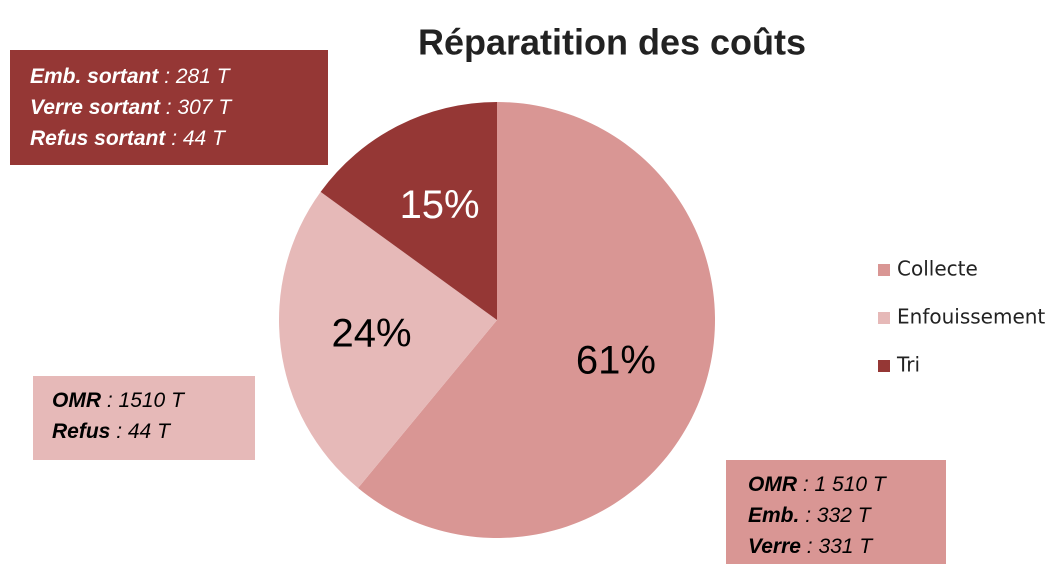 This screenshot has width=1061, height=565. I want to click on annotation-label: Refus, so click(81, 431).